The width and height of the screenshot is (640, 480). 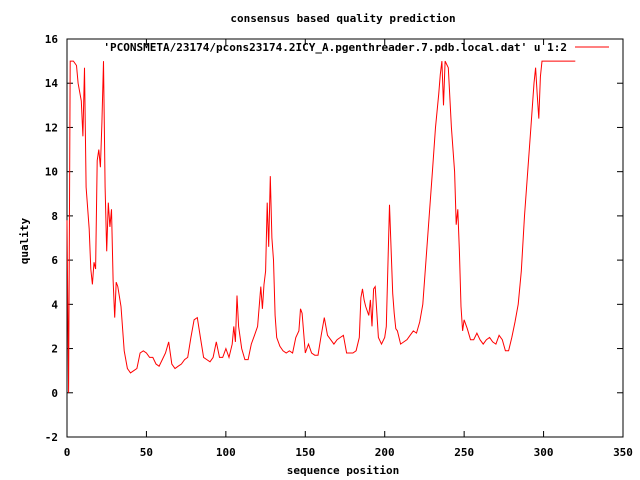 What do you see at coordinates (52, 83) in the screenshot?
I see `y-tick-label: 14` at bounding box center [52, 83].